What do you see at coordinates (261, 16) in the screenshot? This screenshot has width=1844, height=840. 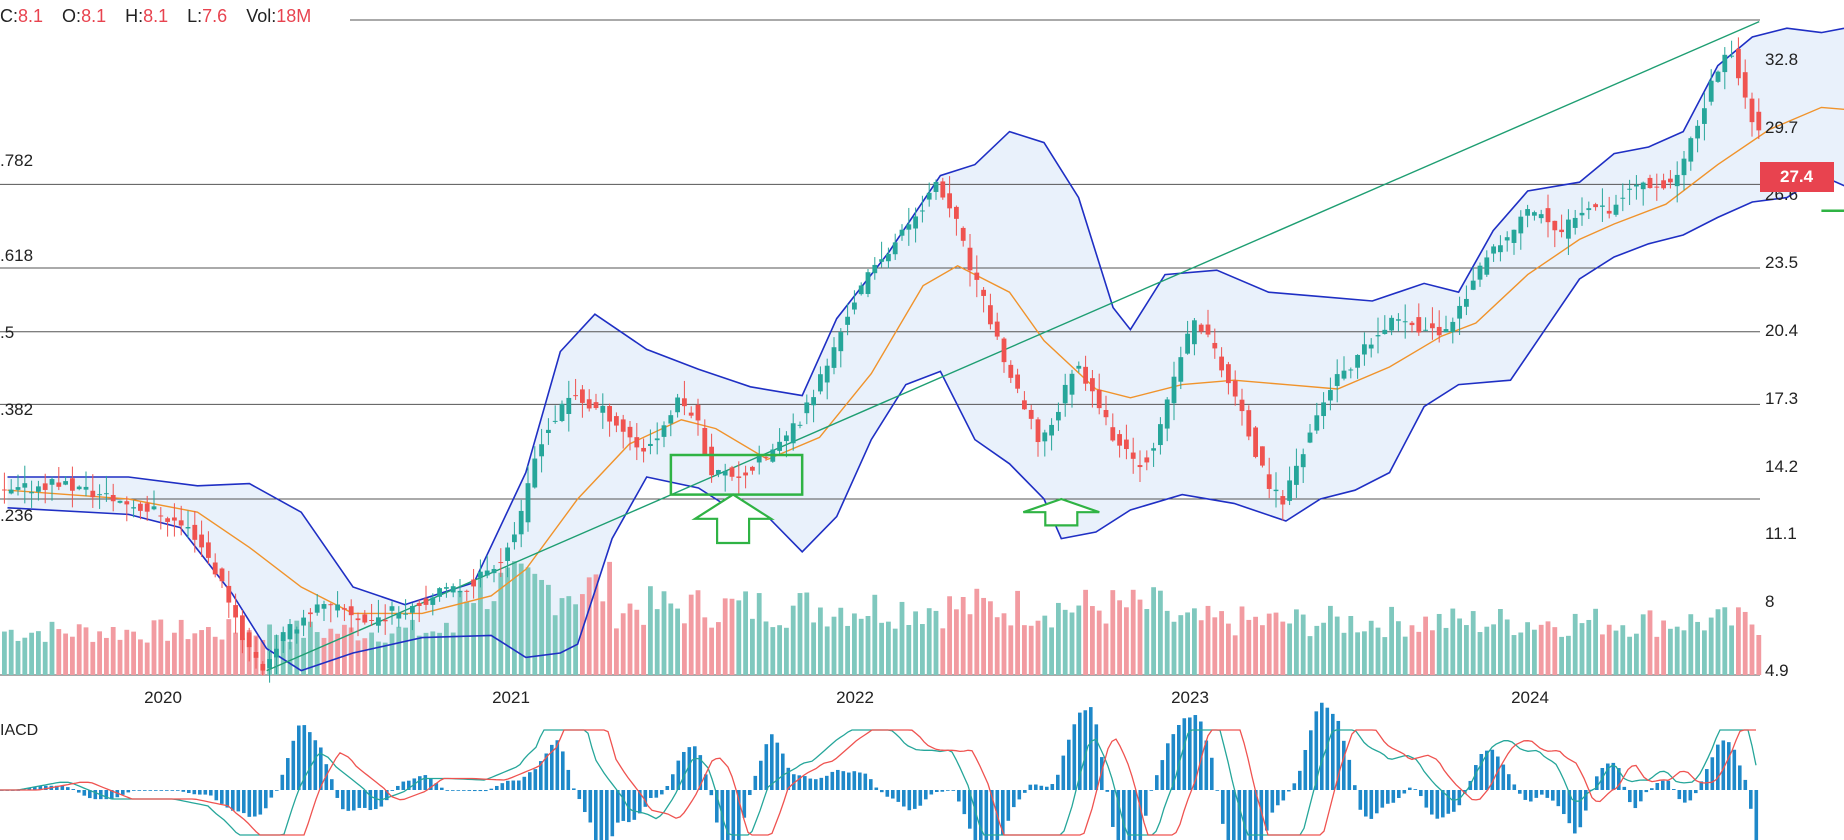 I see `volume-label: Vol:` at bounding box center [261, 16].